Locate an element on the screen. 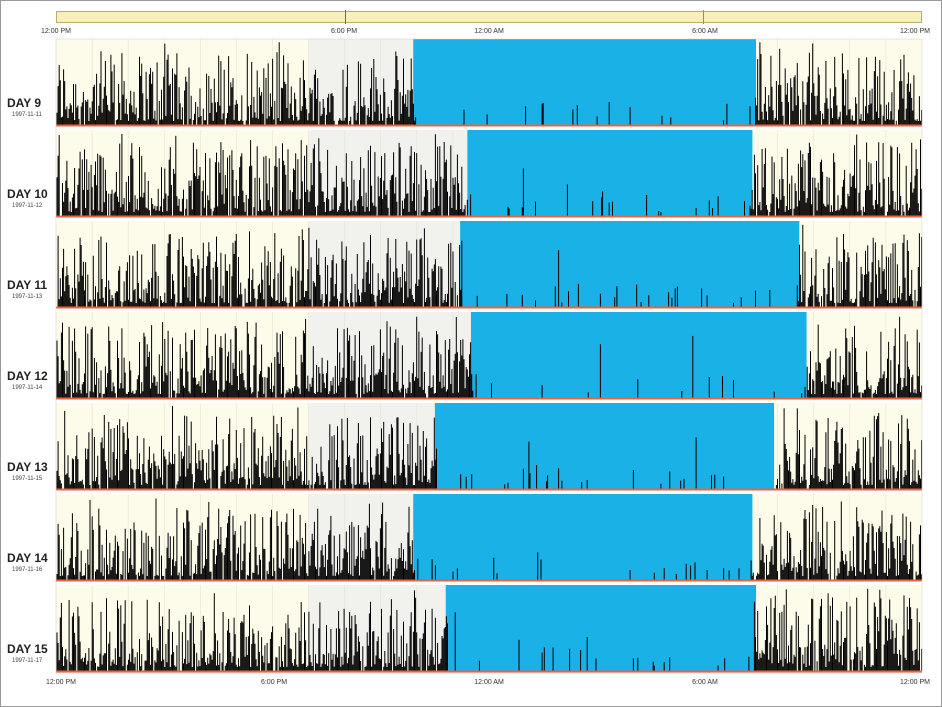  day-date: 1997-11-14 is located at coordinates (27, 388).